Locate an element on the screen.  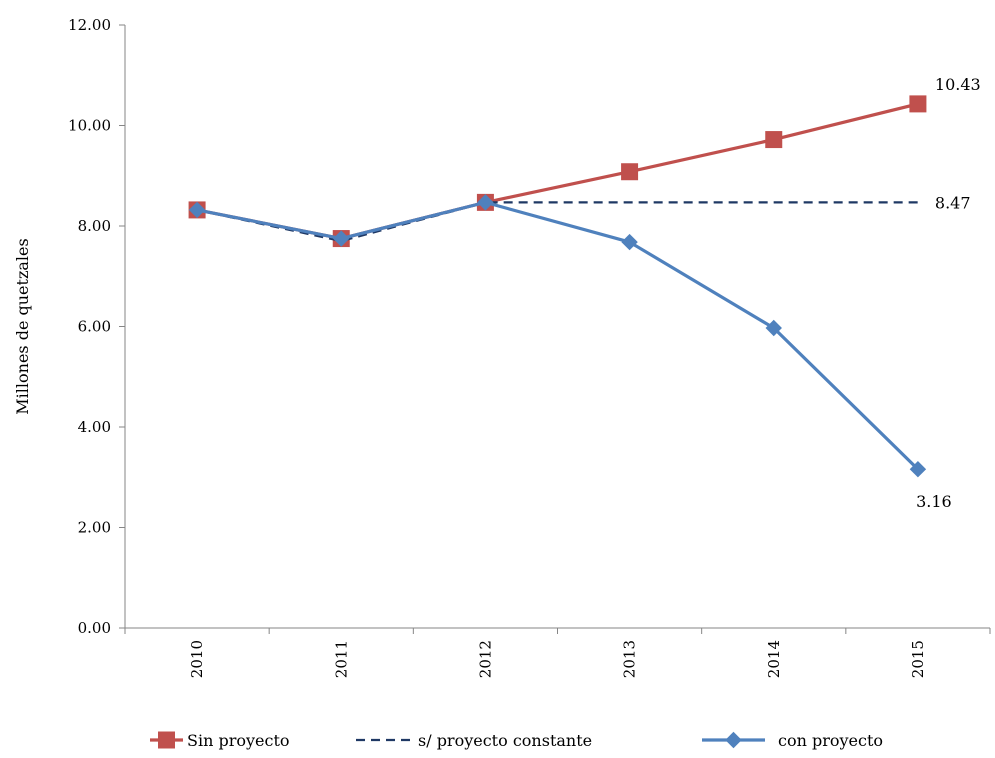
x-tick-label: 2015 is located at coordinates (918, 659).